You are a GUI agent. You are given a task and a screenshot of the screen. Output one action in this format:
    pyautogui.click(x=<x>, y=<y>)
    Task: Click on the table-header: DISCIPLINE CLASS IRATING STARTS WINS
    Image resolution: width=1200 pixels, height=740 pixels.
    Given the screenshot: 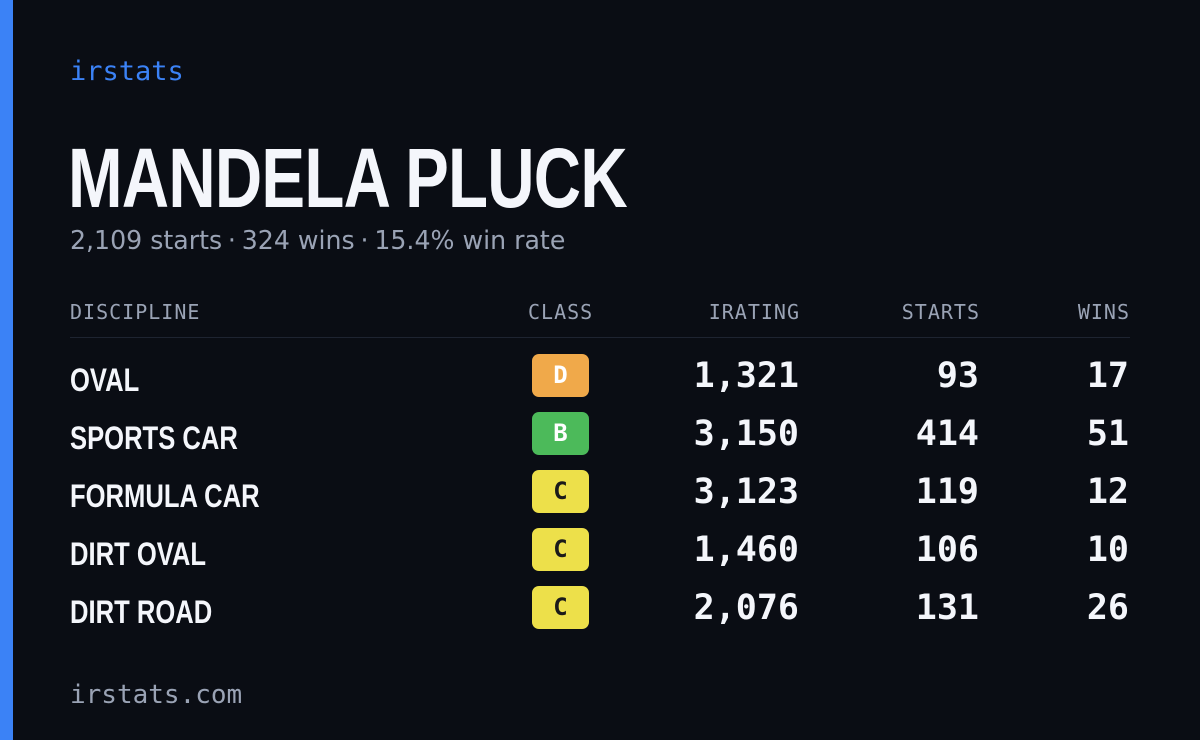 What is the action you would take?
    pyautogui.click(x=600, y=319)
    